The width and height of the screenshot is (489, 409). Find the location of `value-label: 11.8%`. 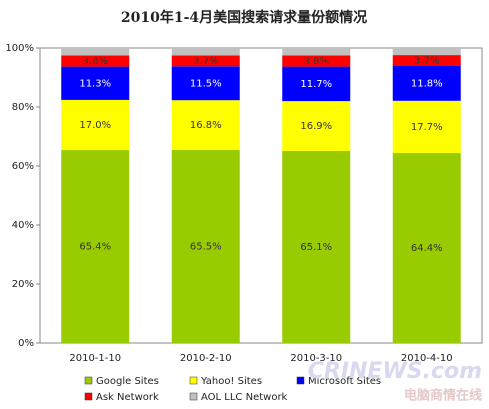

value-label: 11.8% is located at coordinates (427, 83).